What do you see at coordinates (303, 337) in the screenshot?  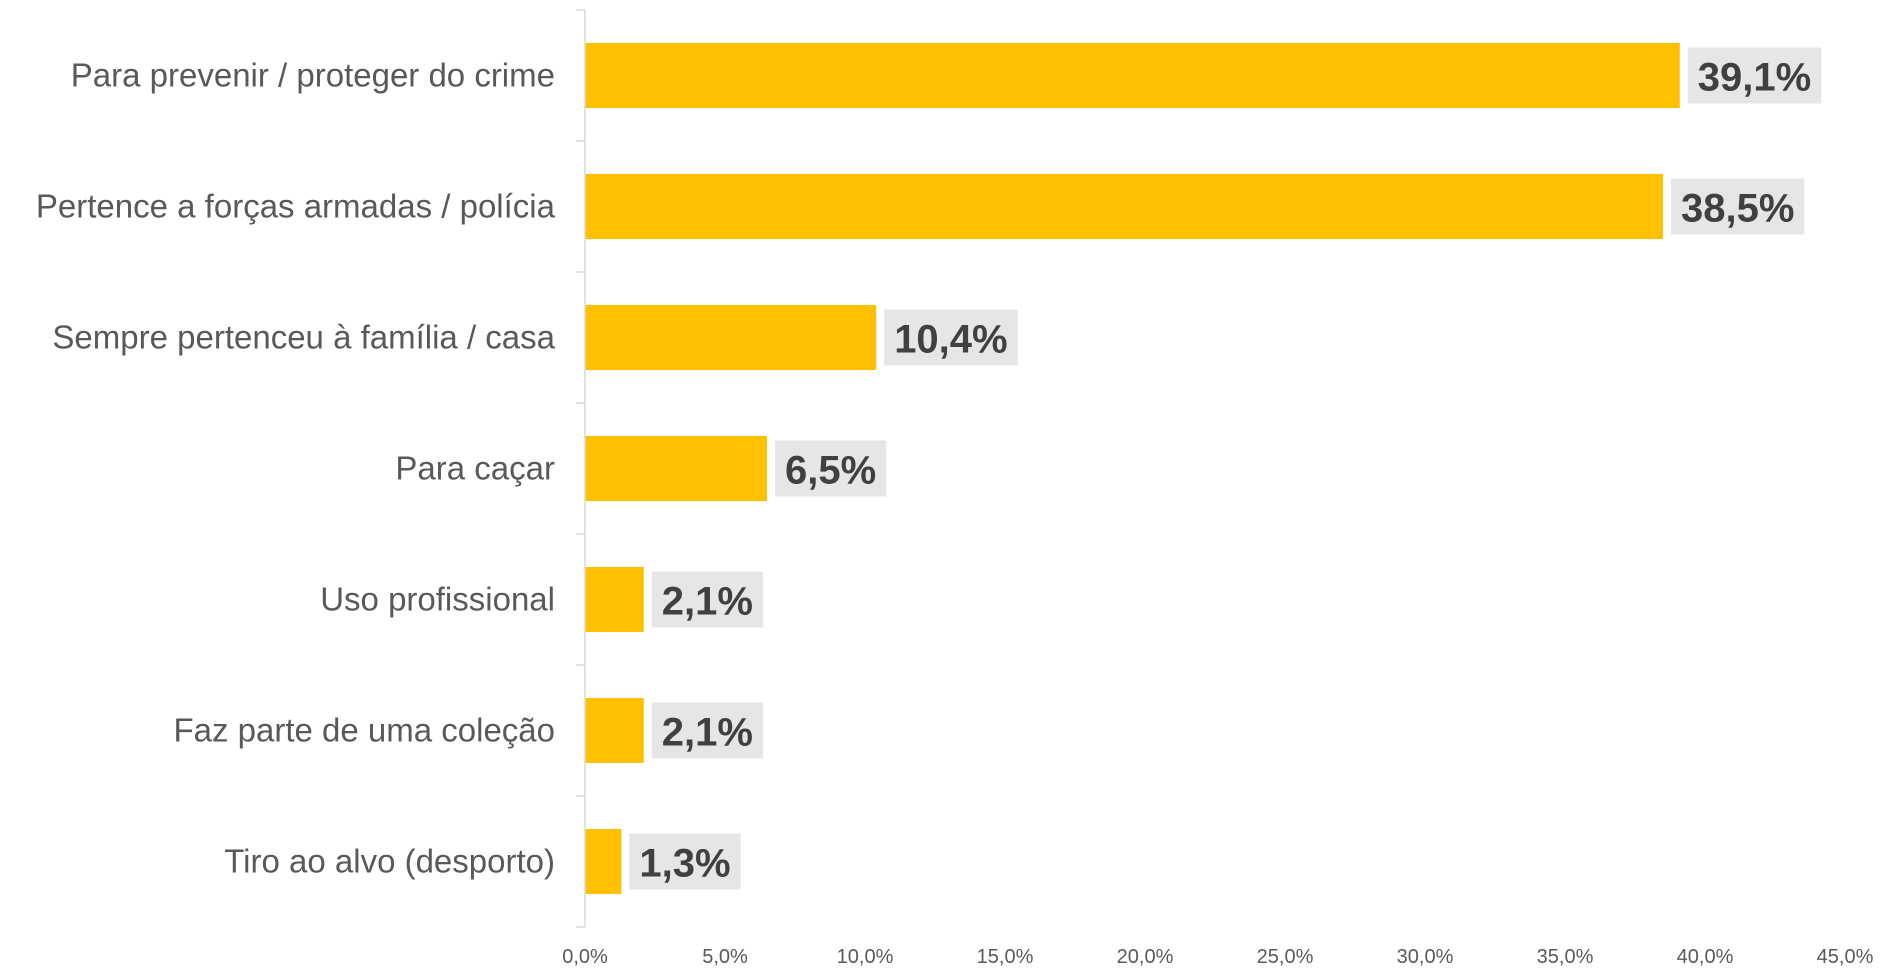 I see `category-label: Sempre pertenceu à família / casa` at bounding box center [303, 337].